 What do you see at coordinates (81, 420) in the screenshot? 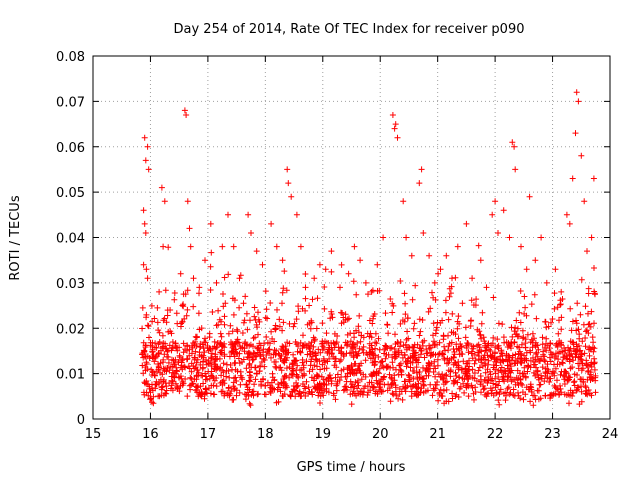
I see `y-tick-label: 0` at bounding box center [81, 420].